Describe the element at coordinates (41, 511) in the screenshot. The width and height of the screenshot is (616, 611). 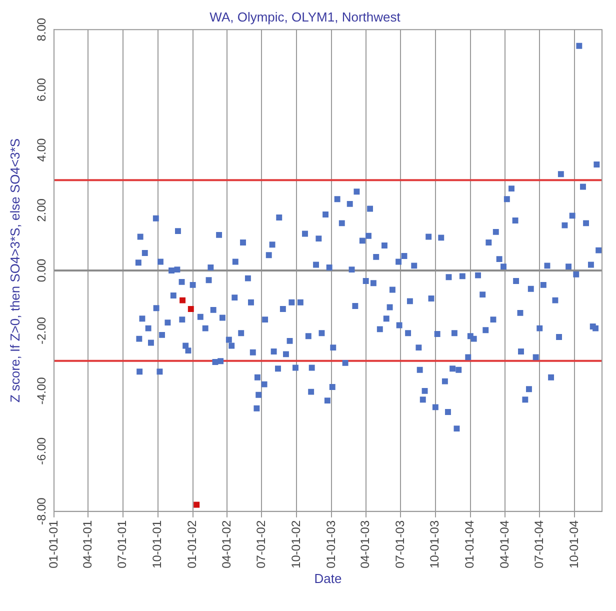
I see `y-tick-label: -8.00` at that location.